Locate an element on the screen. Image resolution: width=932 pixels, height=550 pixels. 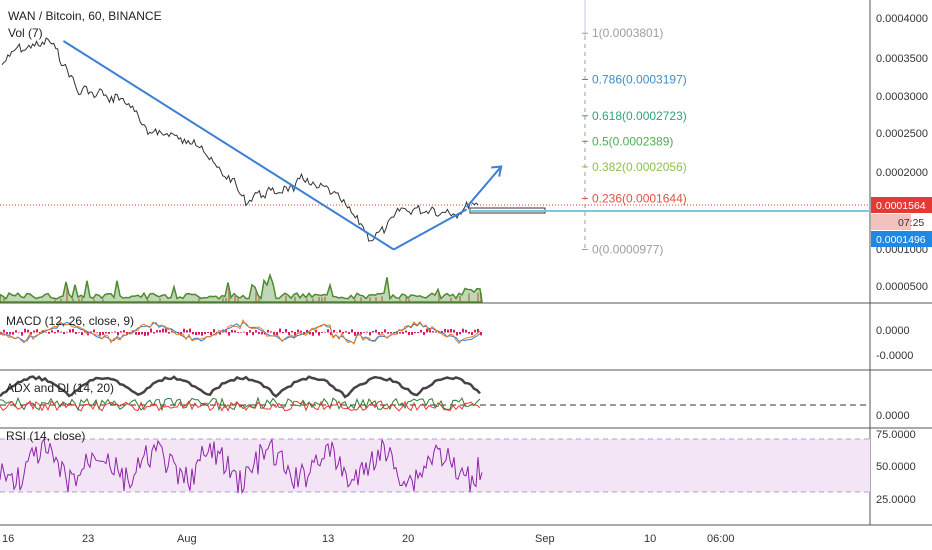
time-label: 23 is located at coordinates (88, 539).